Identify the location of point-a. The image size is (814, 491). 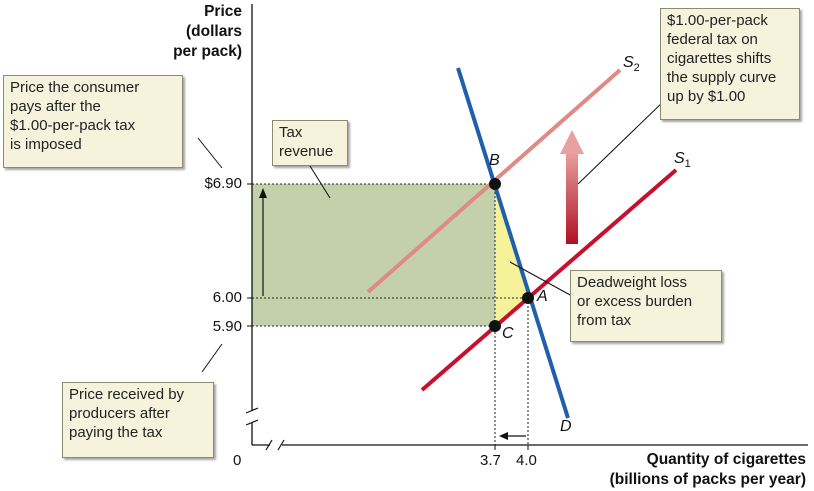
(528, 298).